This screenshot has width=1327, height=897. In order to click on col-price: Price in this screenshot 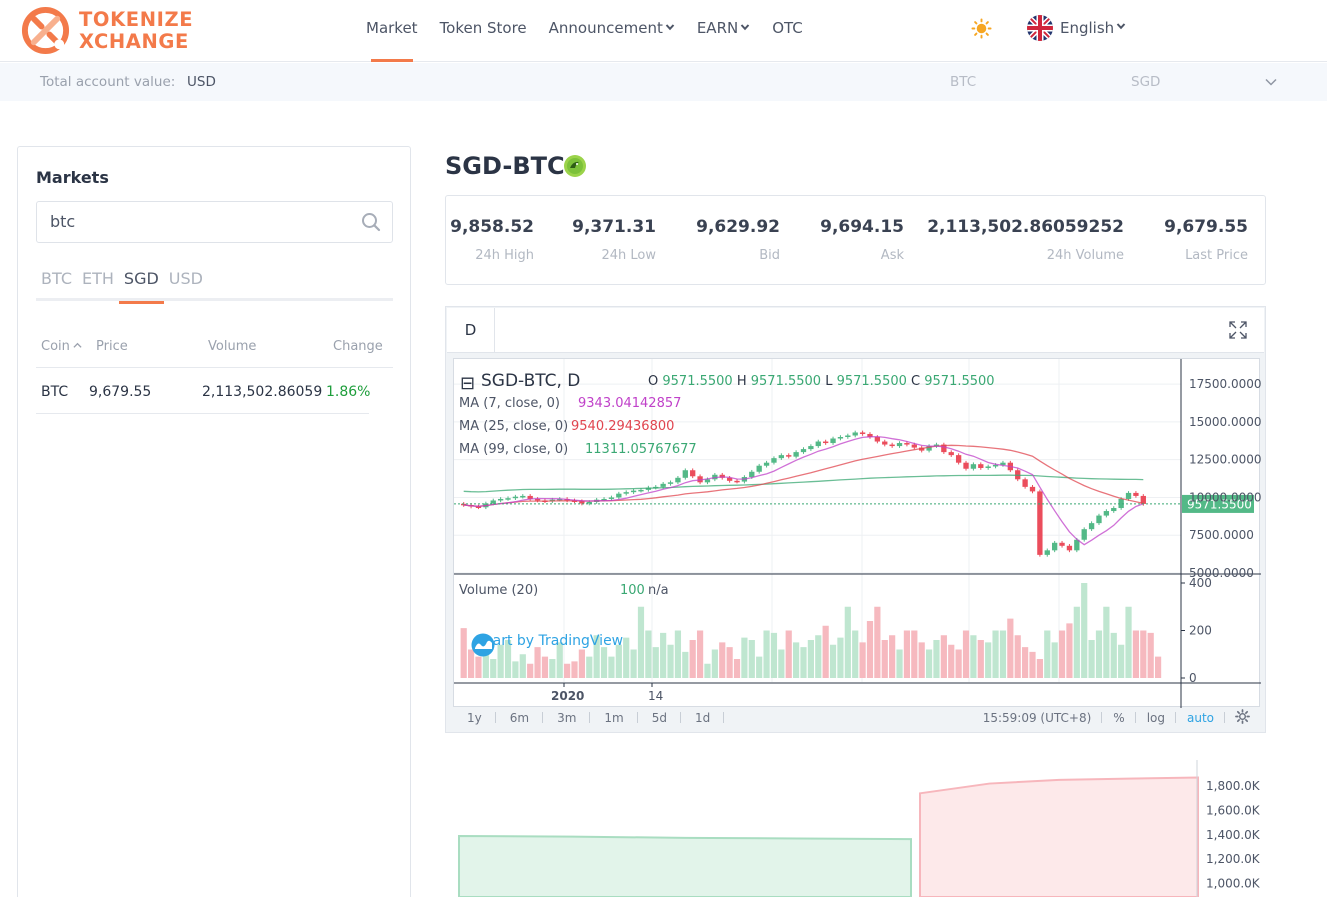, I will do `click(112, 346)`.